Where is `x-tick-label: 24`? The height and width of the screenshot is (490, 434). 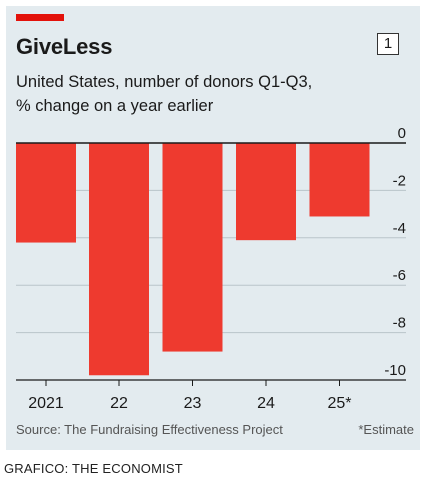 x-tick-label: 24 is located at coordinates (266, 403).